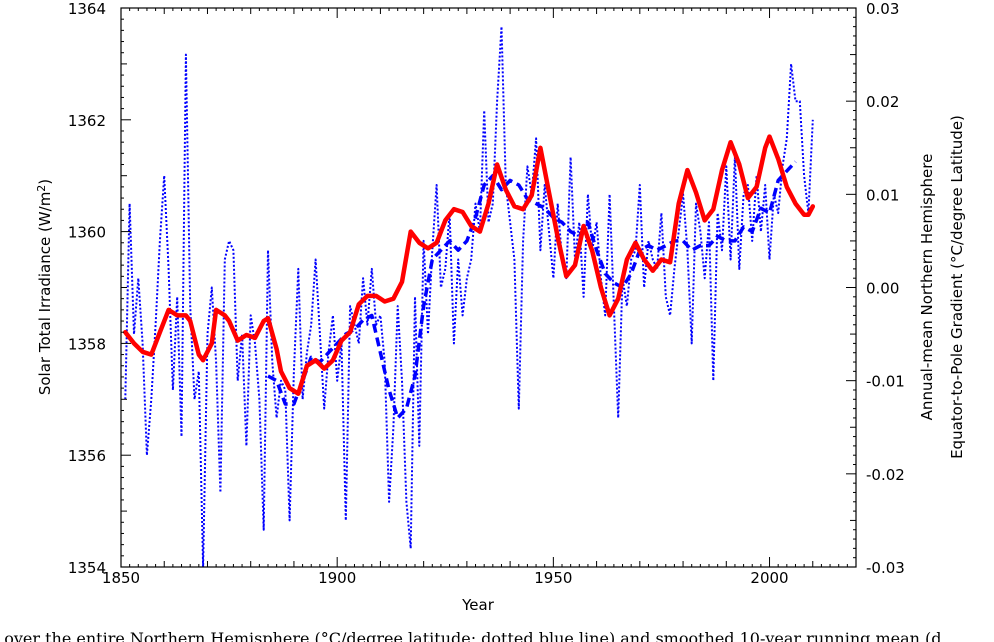 The width and height of the screenshot is (994, 642). What do you see at coordinates (44, 287) in the screenshot?
I see `left-axis-title: Solar Total Irradiance (W/m2)` at bounding box center [44, 287].